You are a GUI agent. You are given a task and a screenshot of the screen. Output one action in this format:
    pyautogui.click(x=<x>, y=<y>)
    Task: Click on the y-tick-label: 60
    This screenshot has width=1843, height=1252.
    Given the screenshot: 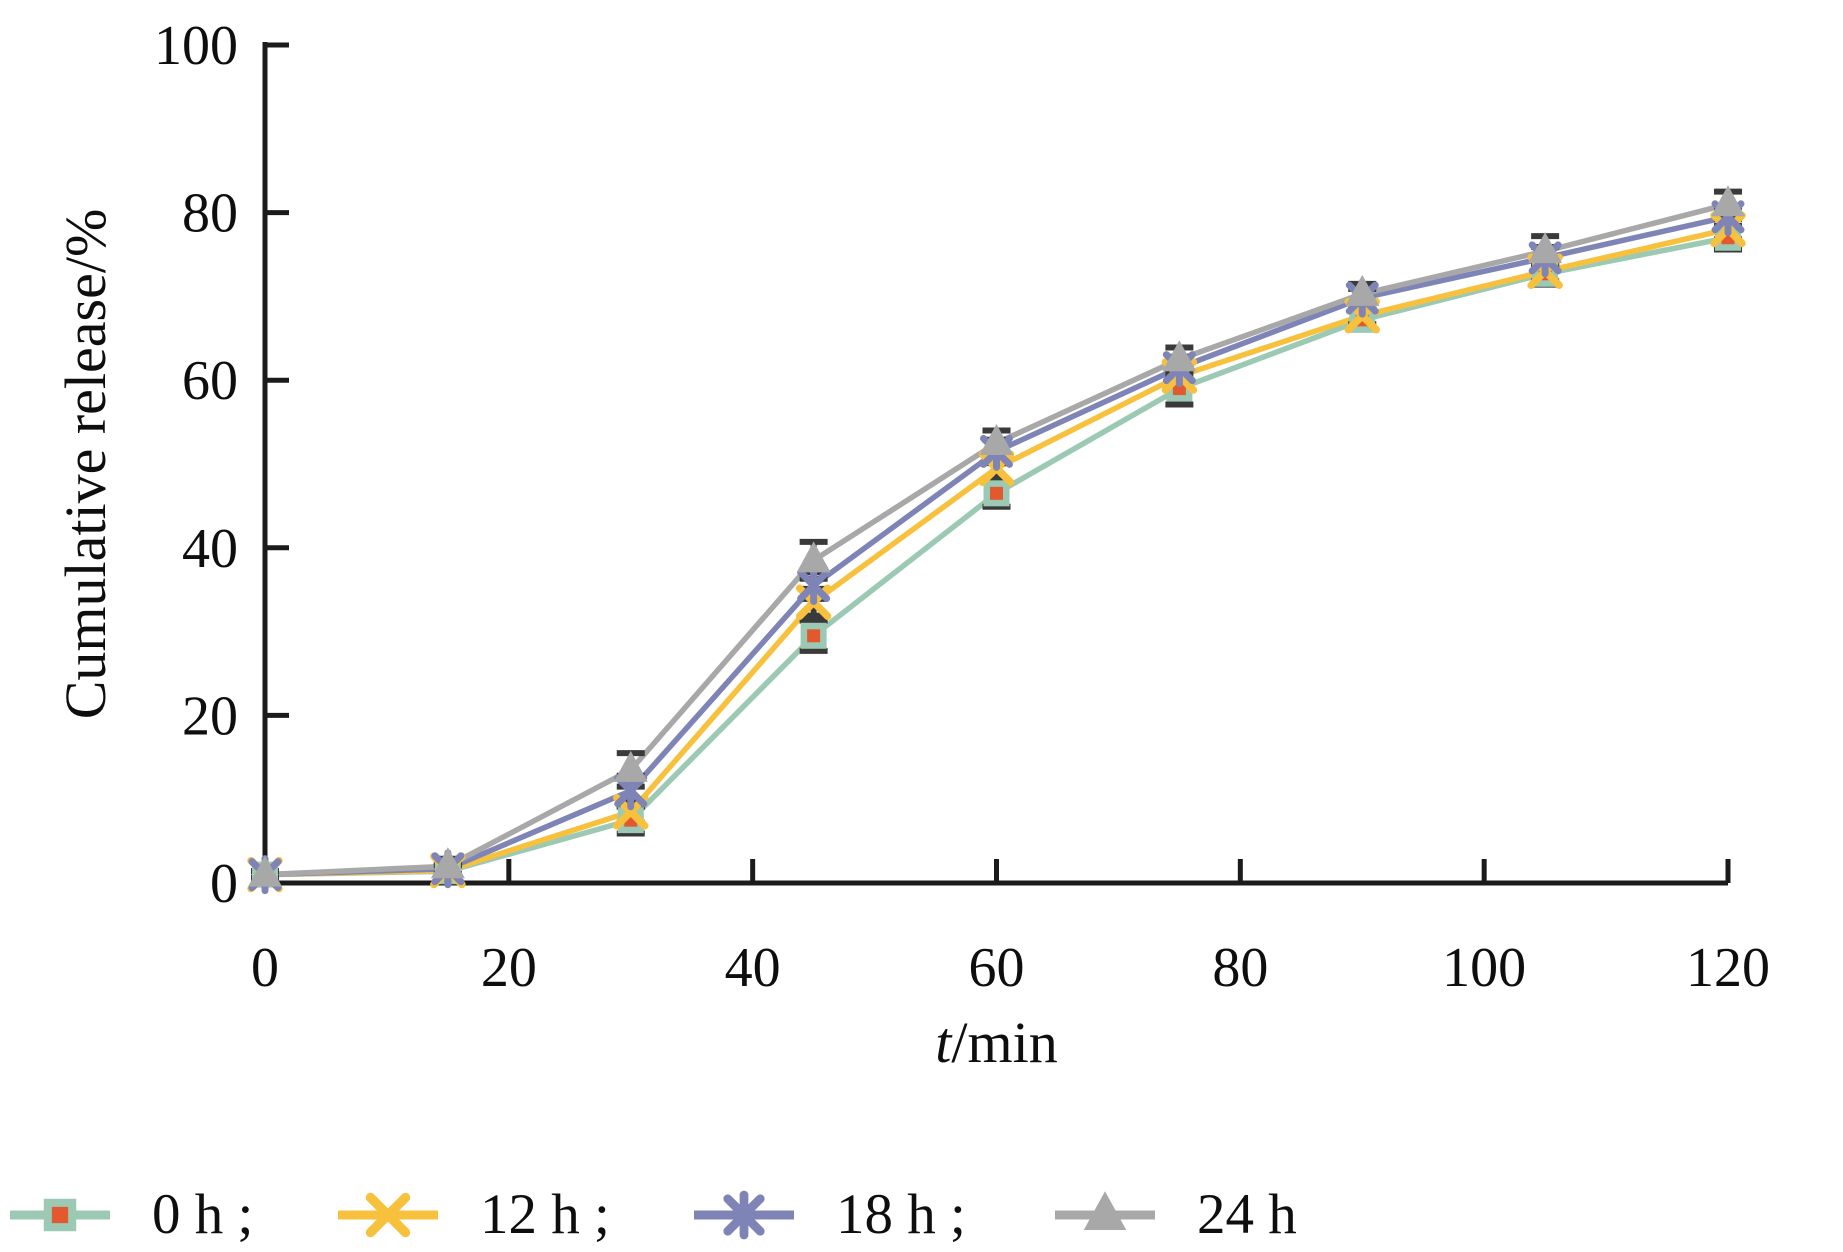 What is the action you would take?
    pyautogui.click(x=210, y=381)
    